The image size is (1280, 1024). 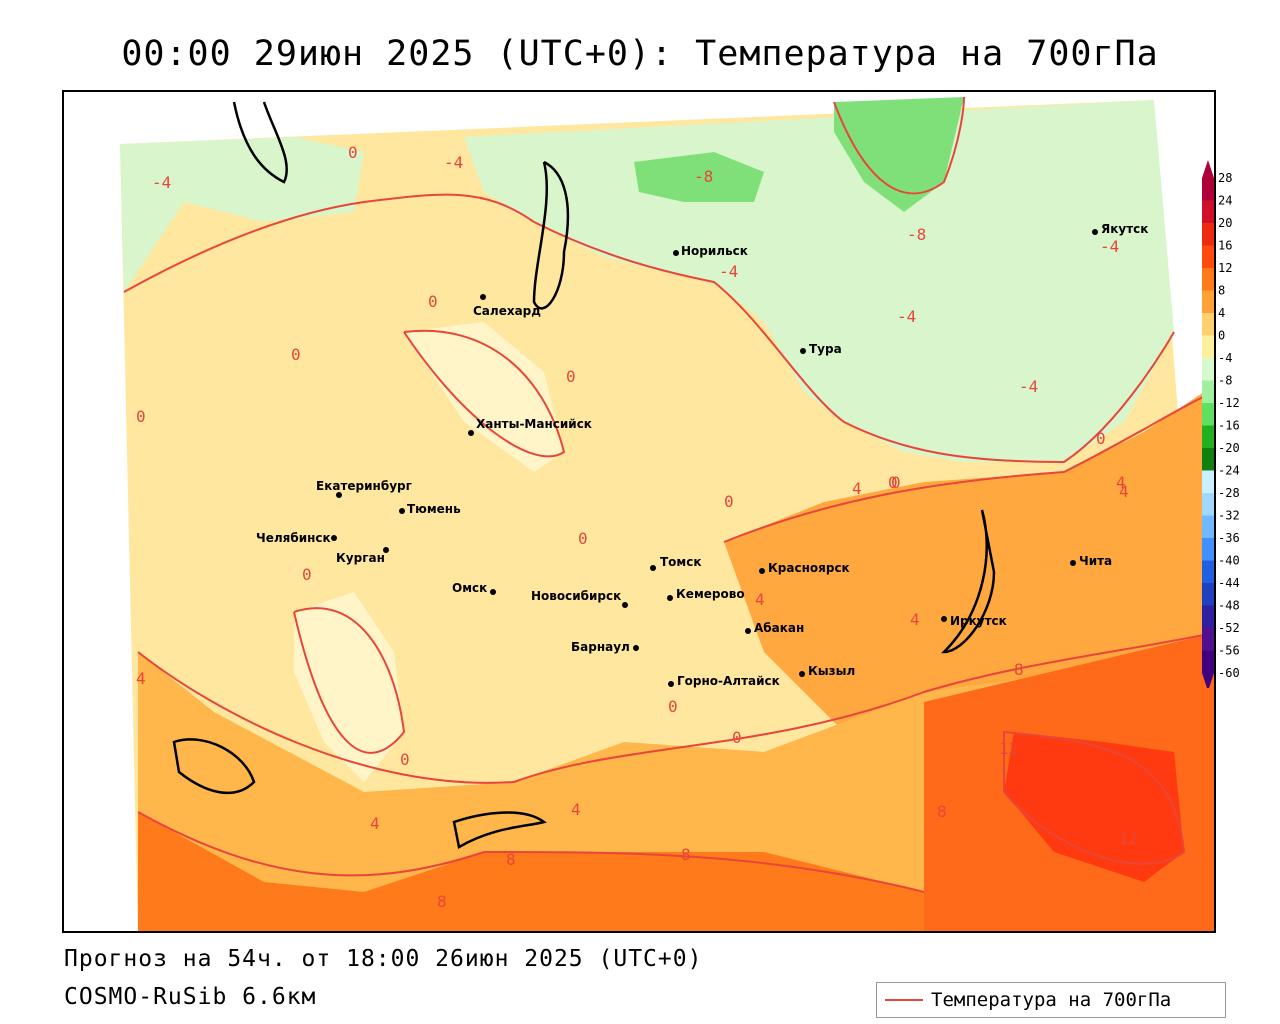 I want to click on scale-tick-label: -20, so click(x=1229, y=448).